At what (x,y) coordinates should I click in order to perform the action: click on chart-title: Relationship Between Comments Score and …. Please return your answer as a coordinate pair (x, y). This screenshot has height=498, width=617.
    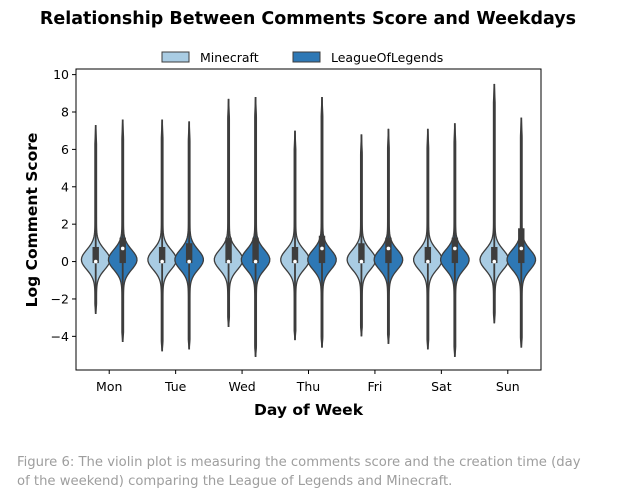
    Looking at the image, I should click on (308, 19).